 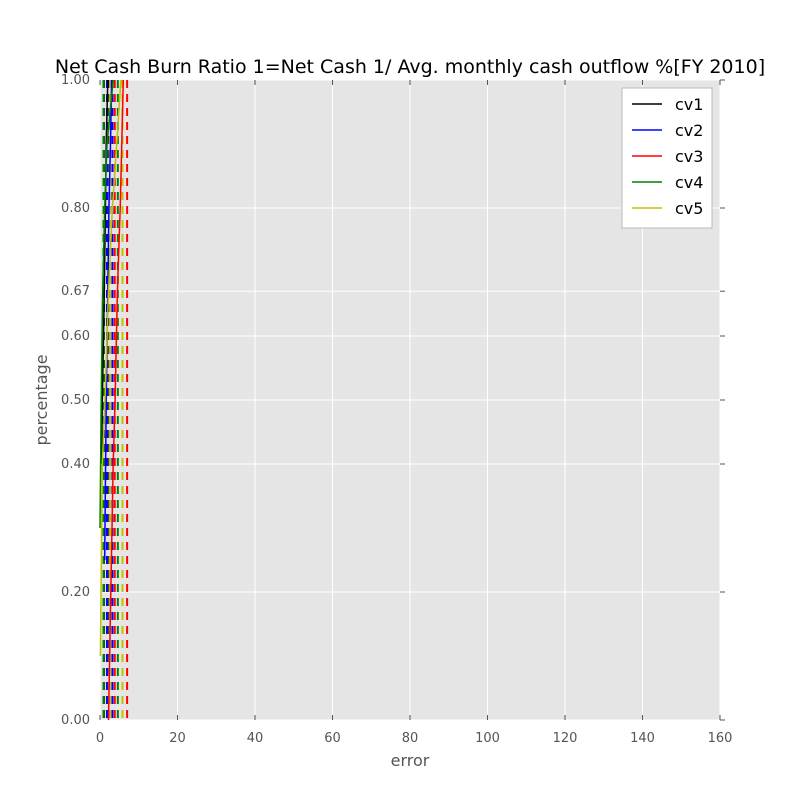 I want to click on legend-label-cv5: cv5, so click(x=689, y=208).